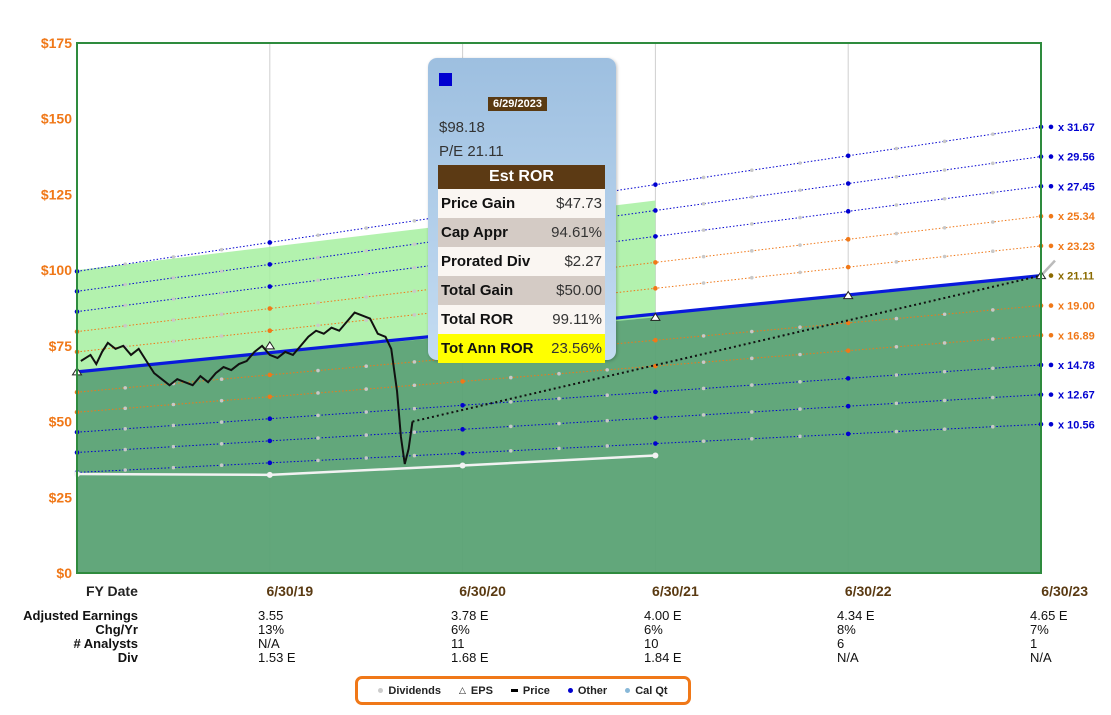 The image size is (1111, 715). What do you see at coordinates (1039, 629) in the screenshot?
I see `table-cell: 7%` at bounding box center [1039, 629].